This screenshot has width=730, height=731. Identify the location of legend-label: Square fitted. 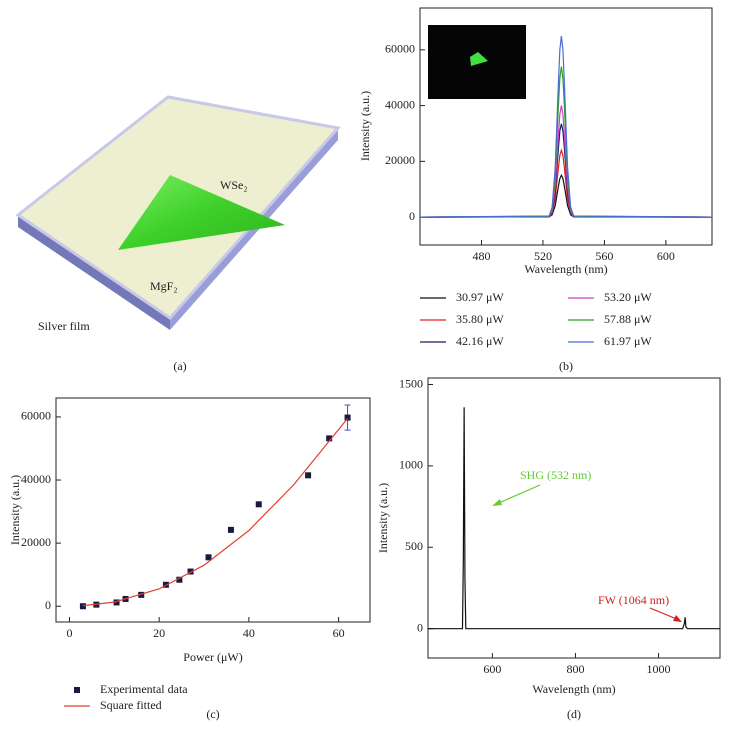
(131, 705).